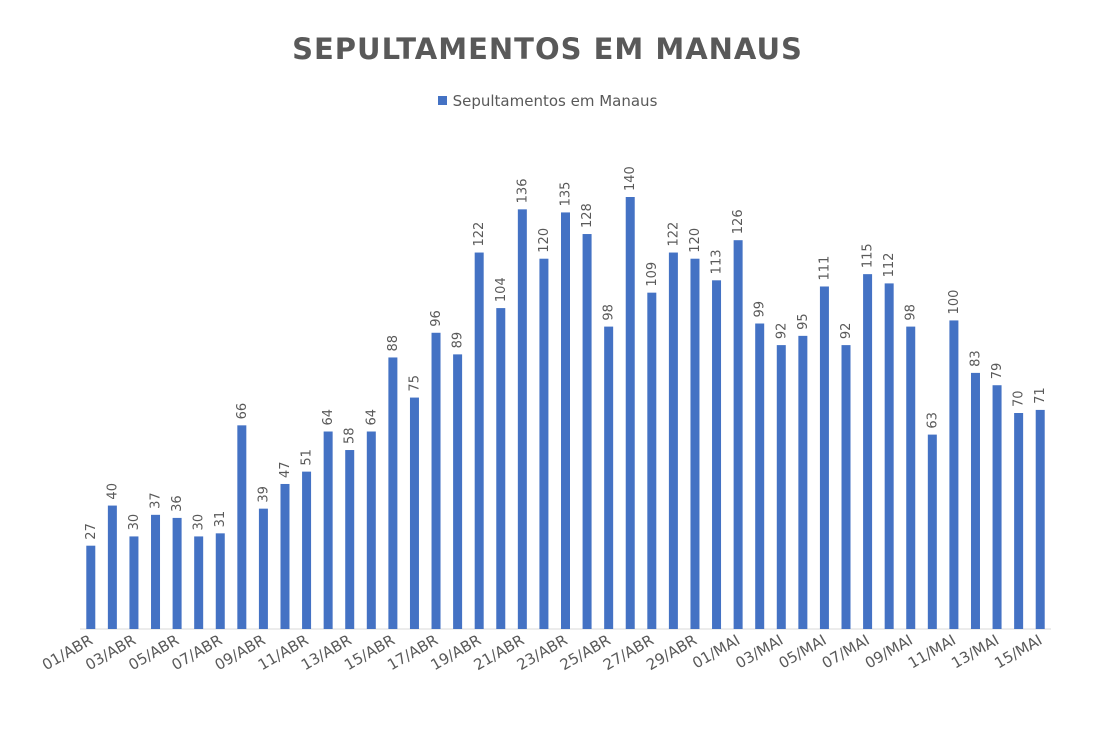 This screenshot has height=736, width=1095. Describe the element at coordinates (954, 474) in the screenshot. I see `bar-11/MAI` at that location.